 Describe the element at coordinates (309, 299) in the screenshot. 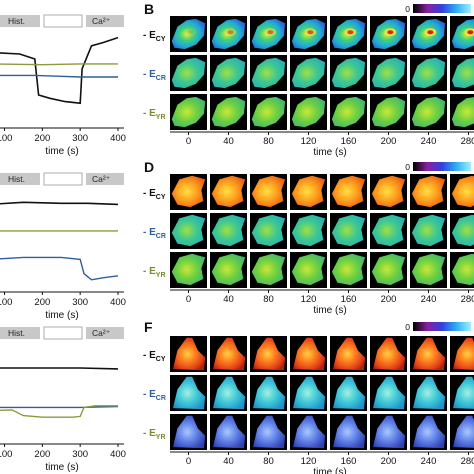

I see `image-tick-label: 120` at that location.